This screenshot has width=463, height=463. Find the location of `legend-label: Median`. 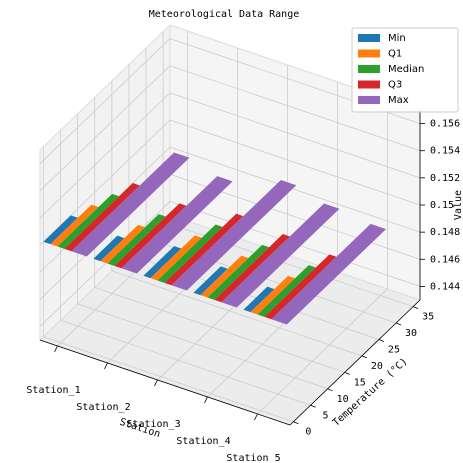

legend-label: Median is located at coordinates (406, 69).